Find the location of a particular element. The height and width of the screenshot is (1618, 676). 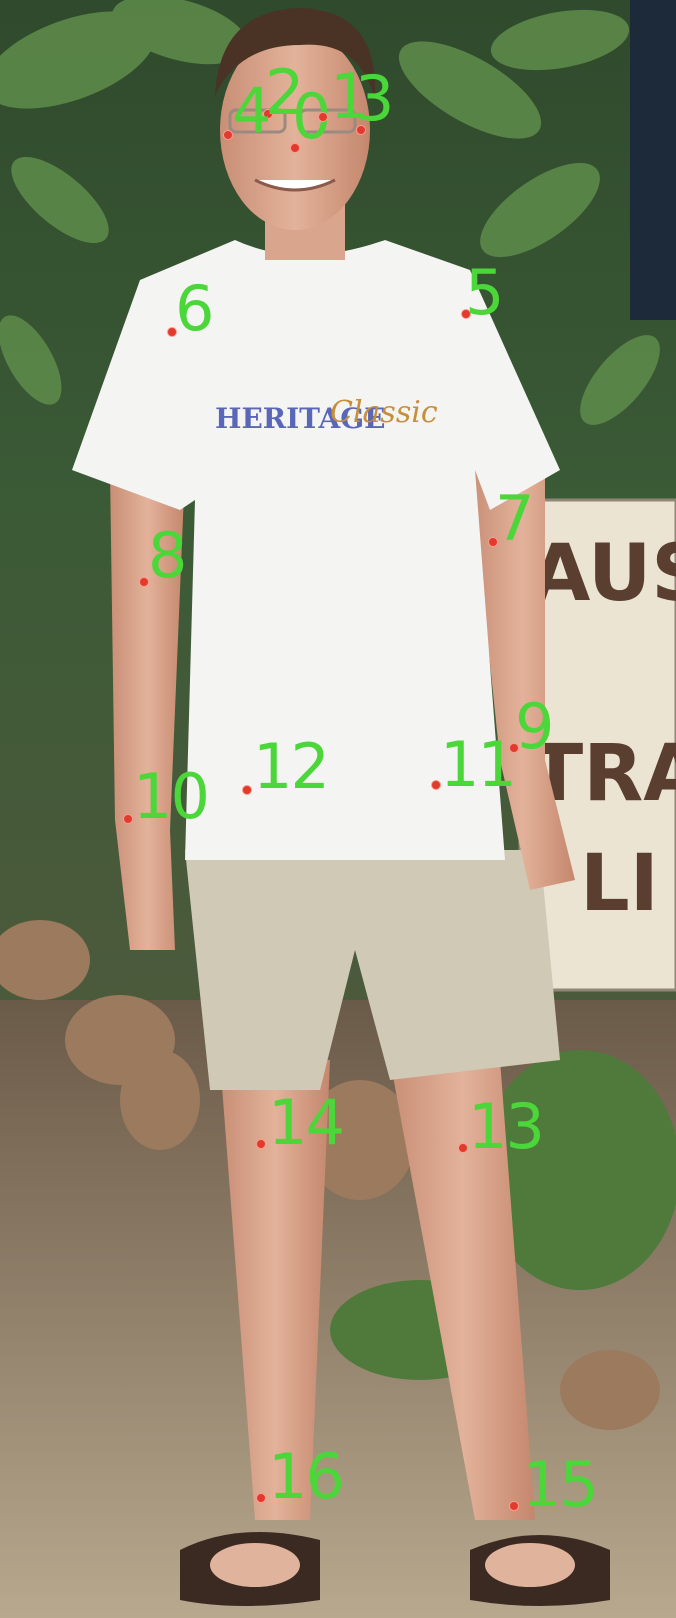

roadside-sign: AUS TRA LI is located at coordinates (597, 745).